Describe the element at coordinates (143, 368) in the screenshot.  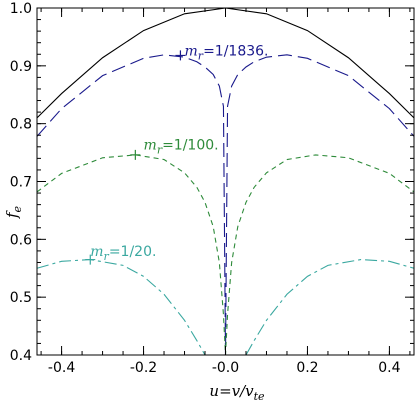
I see `x-tick-label: -0.2` at that location.